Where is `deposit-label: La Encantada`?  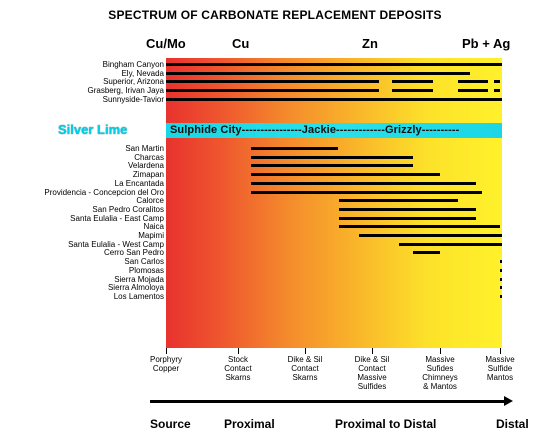
deposit-label: La Encantada is located at coordinates (139, 183).